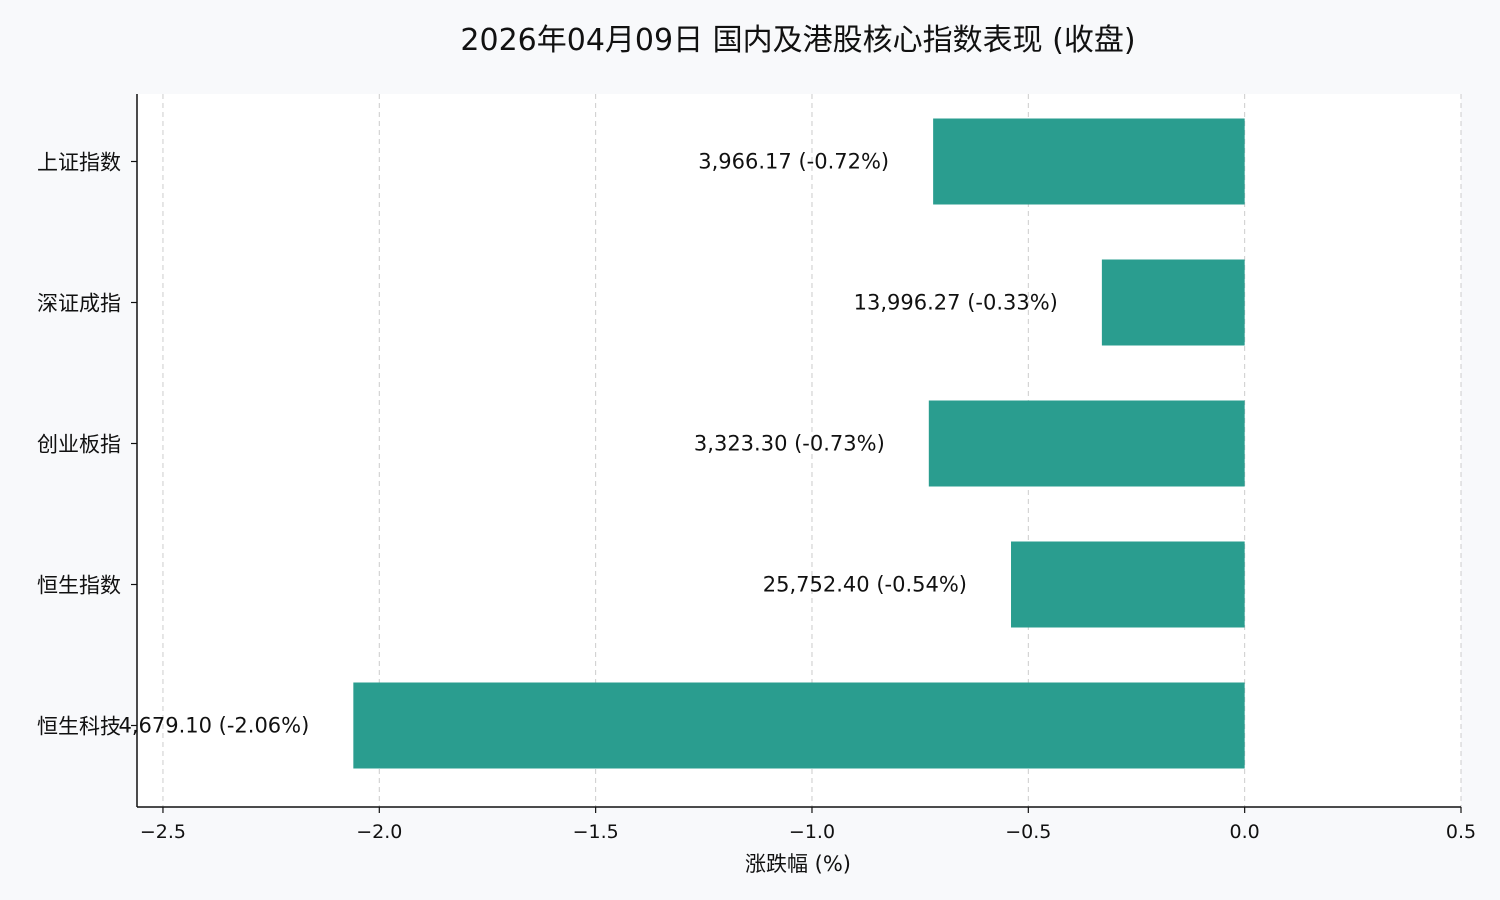 The image size is (1500, 900). Describe the element at coordinates (79, 727) in the screenshot. I see `y-category-label: 恒生科技` at that location.